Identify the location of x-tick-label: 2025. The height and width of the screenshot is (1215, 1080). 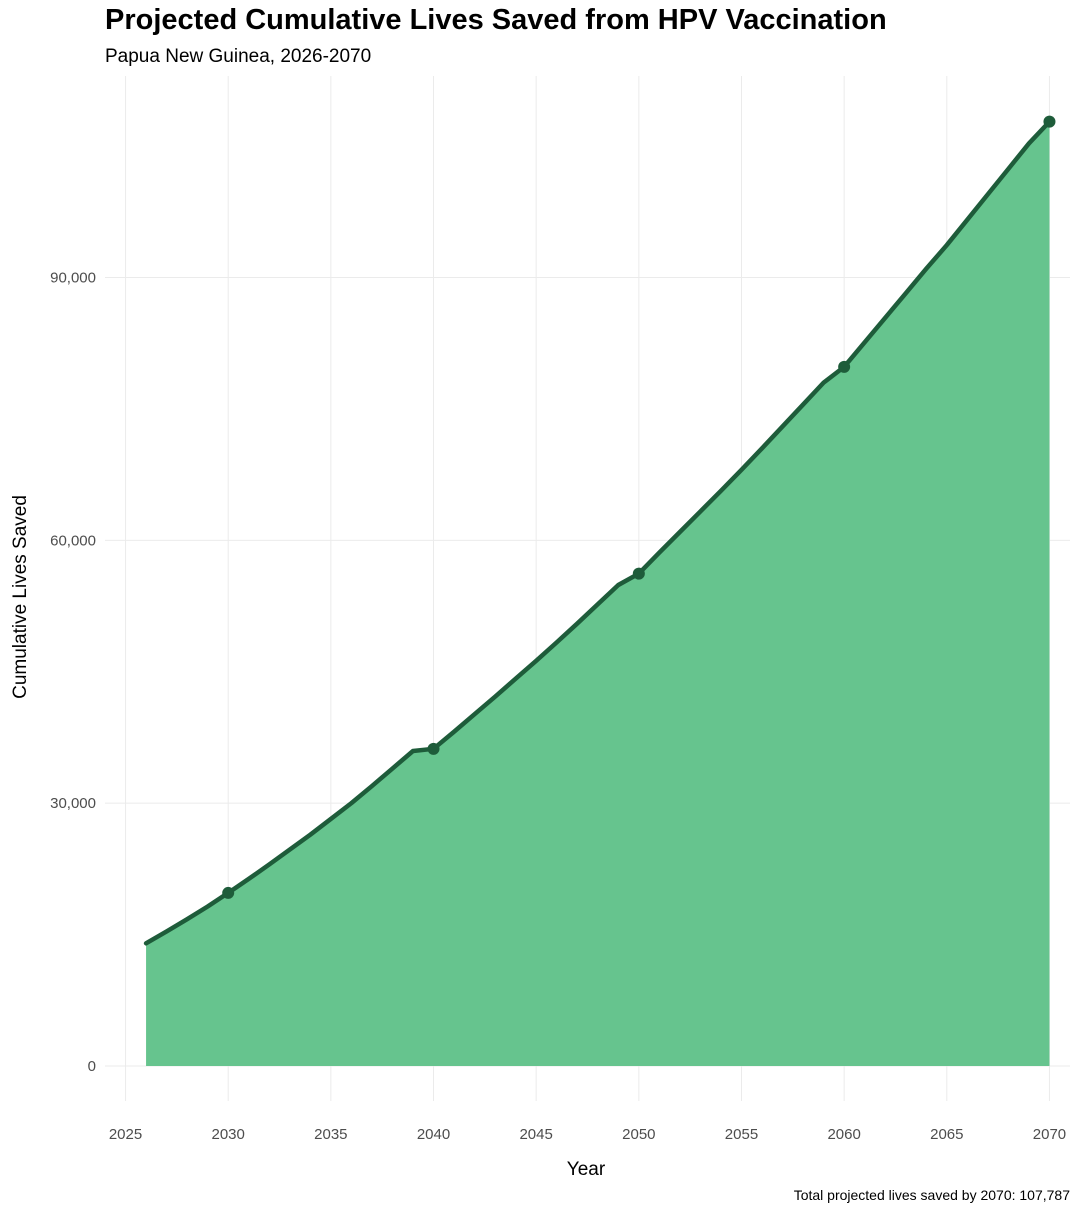
(125, 1134).